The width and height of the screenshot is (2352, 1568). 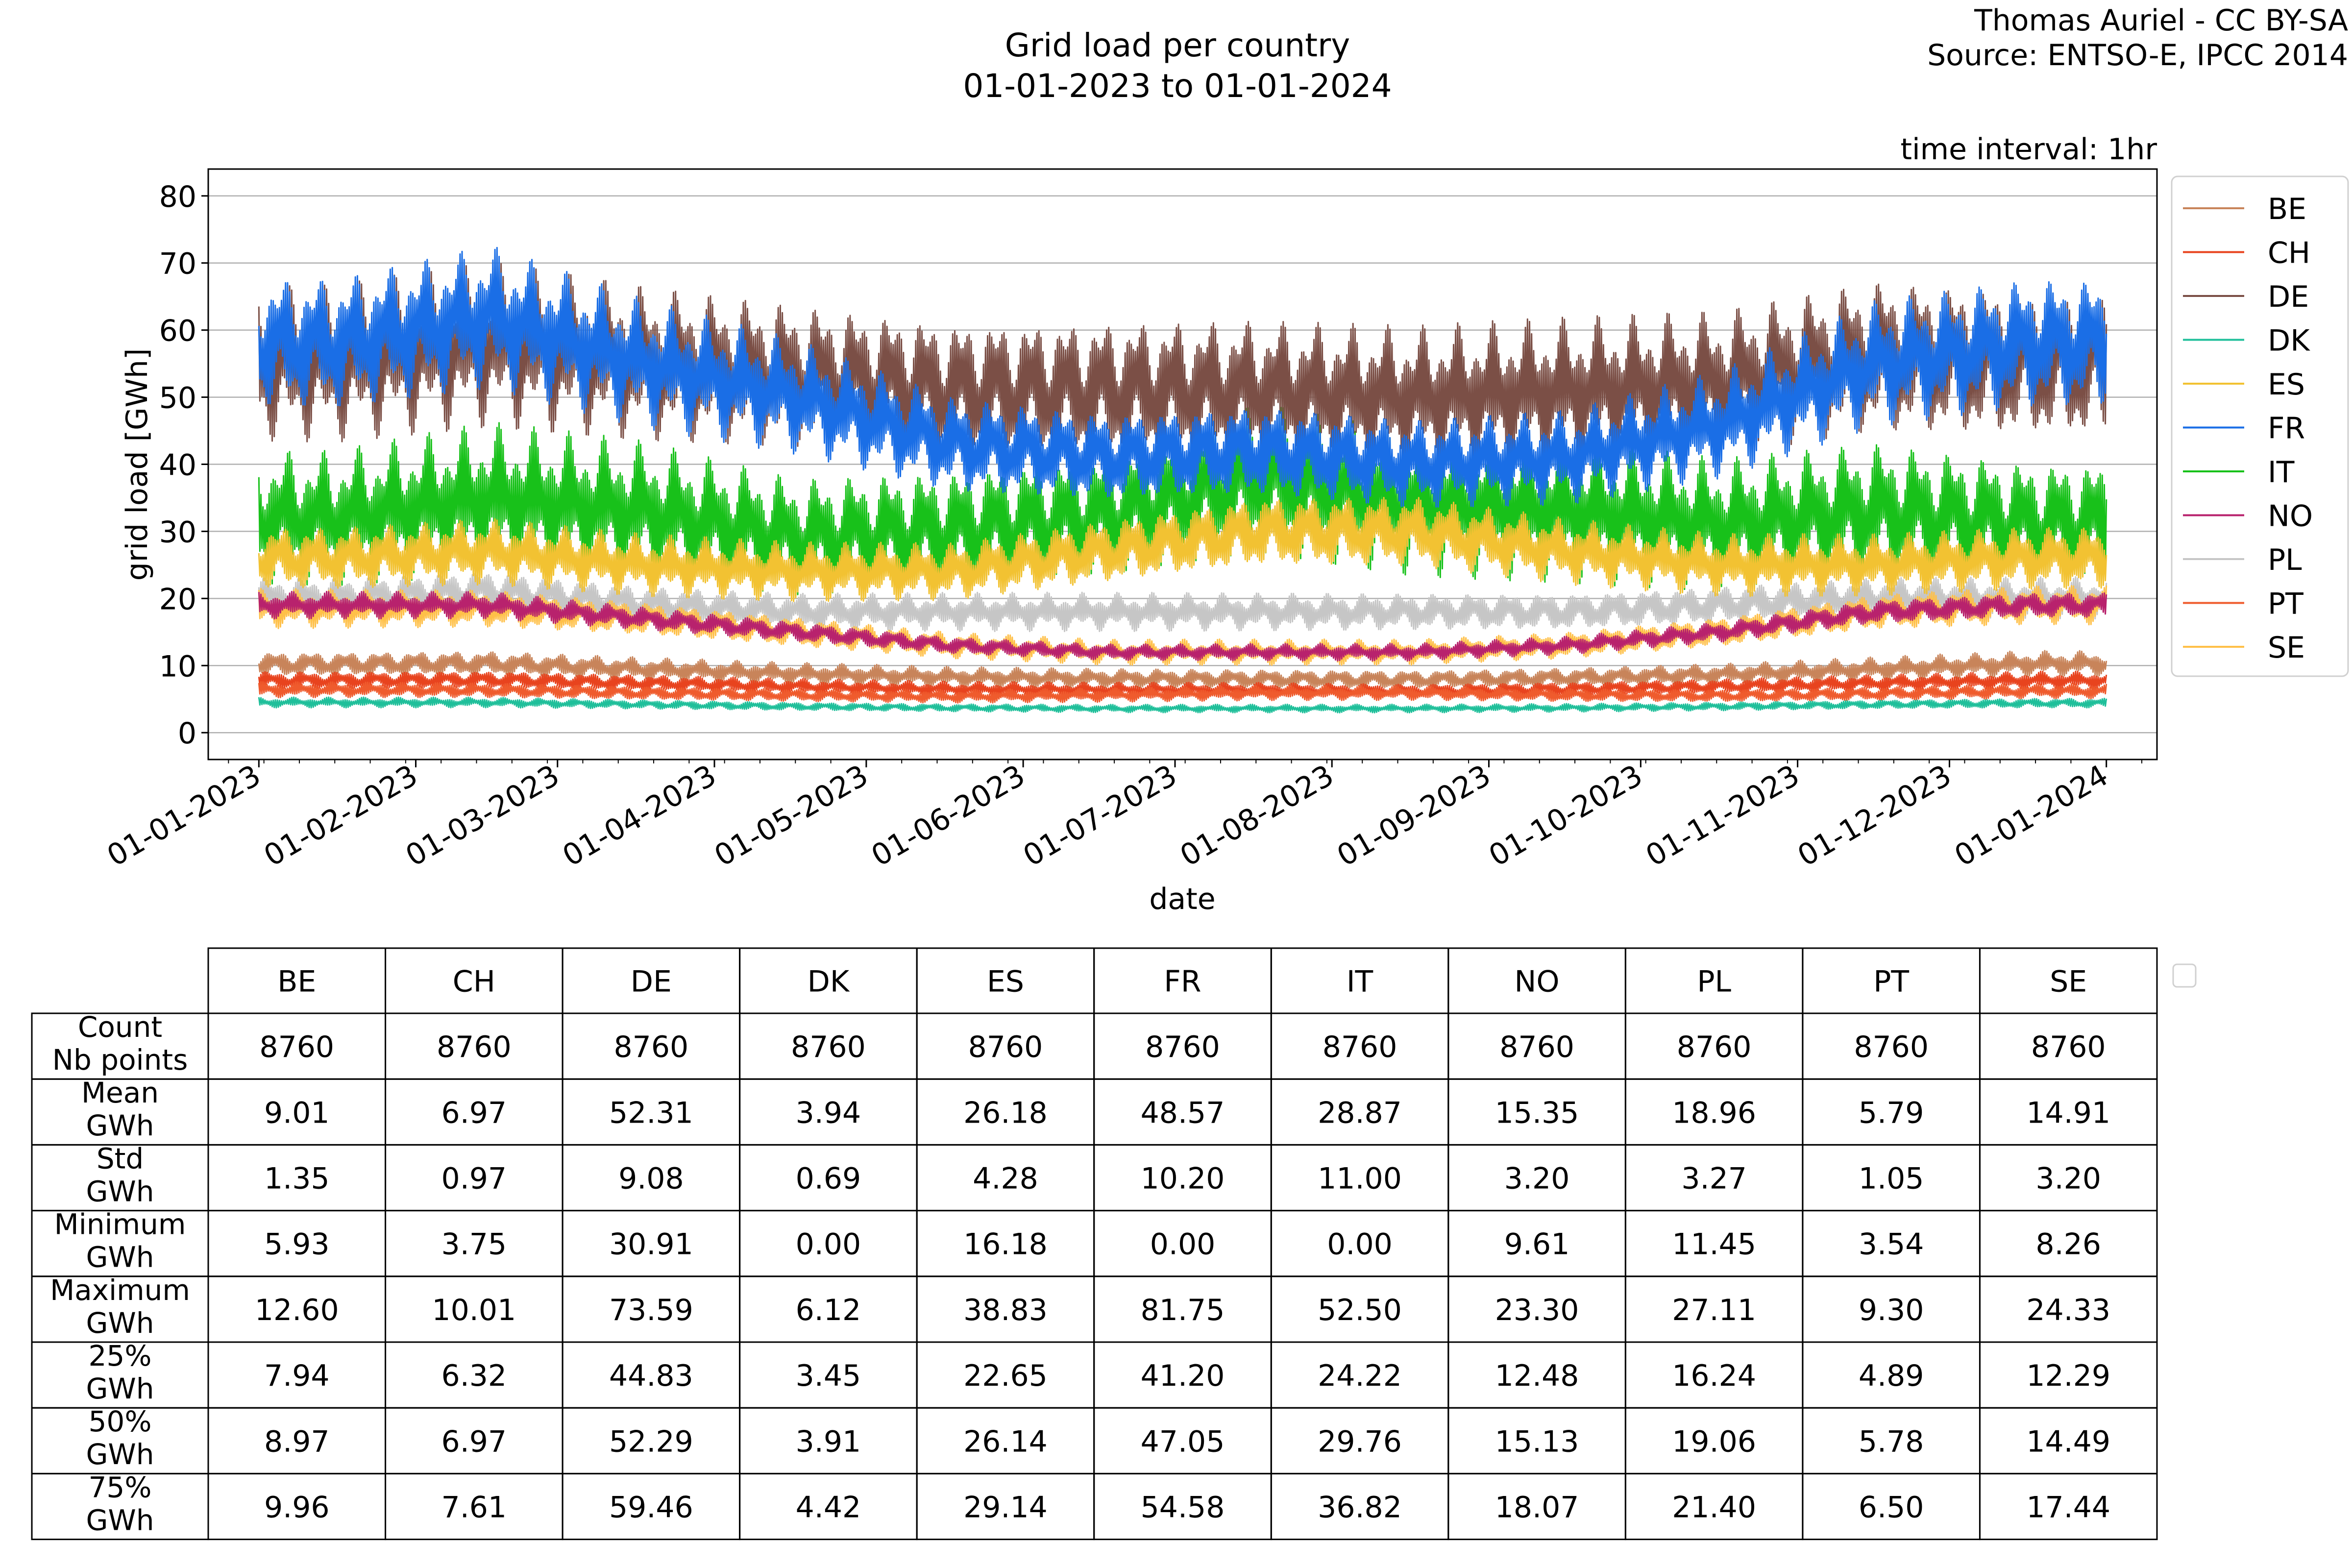 What do you see at coordinates (297, 1113) in the screenshot?
I see `table-cell-value: 9.01` at bounding box center [297, 1113].